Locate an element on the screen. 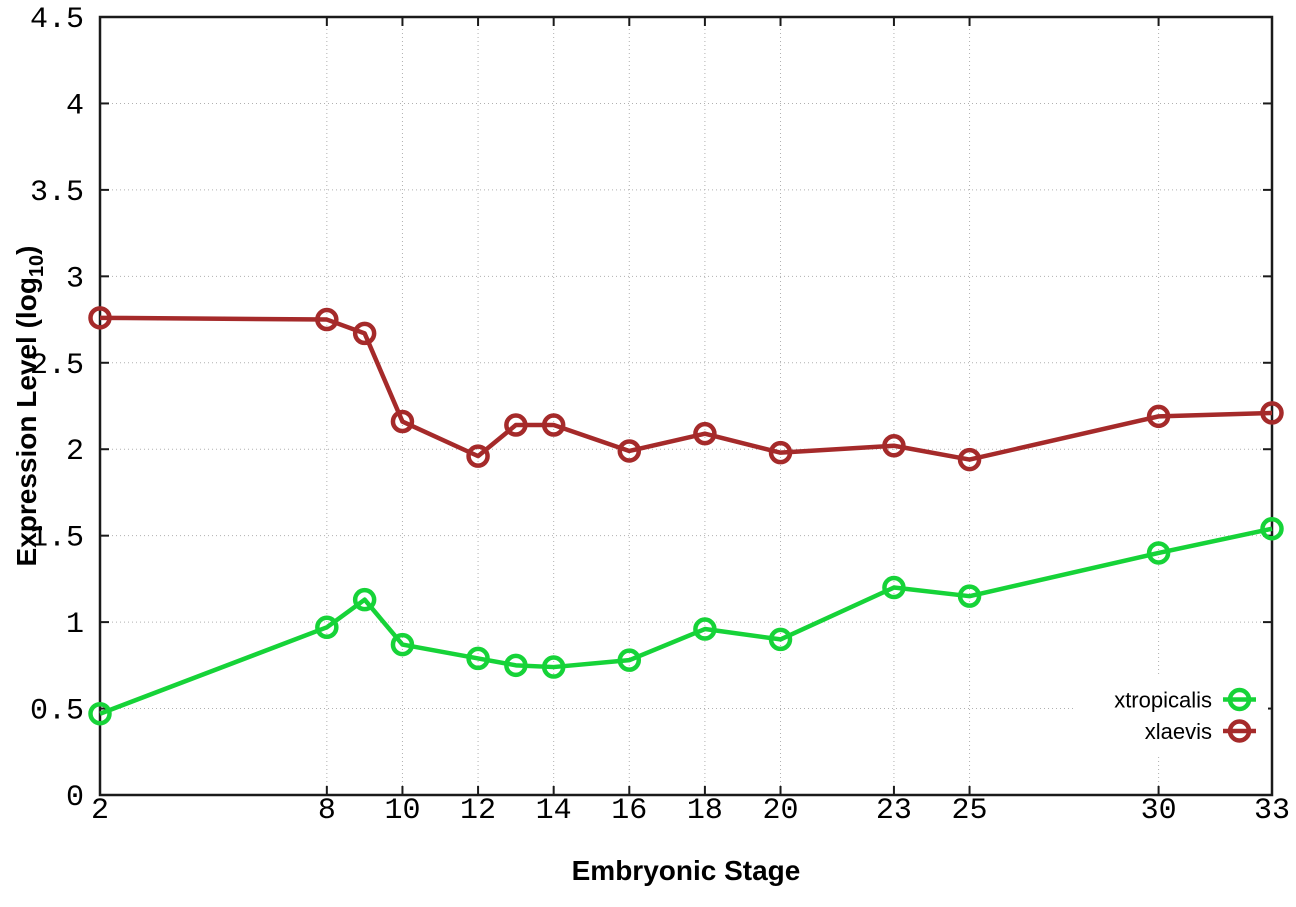 The width and height of the screenshot is (1296, 907). x-tick-label: 33 is located at coordinates (1272, 811).